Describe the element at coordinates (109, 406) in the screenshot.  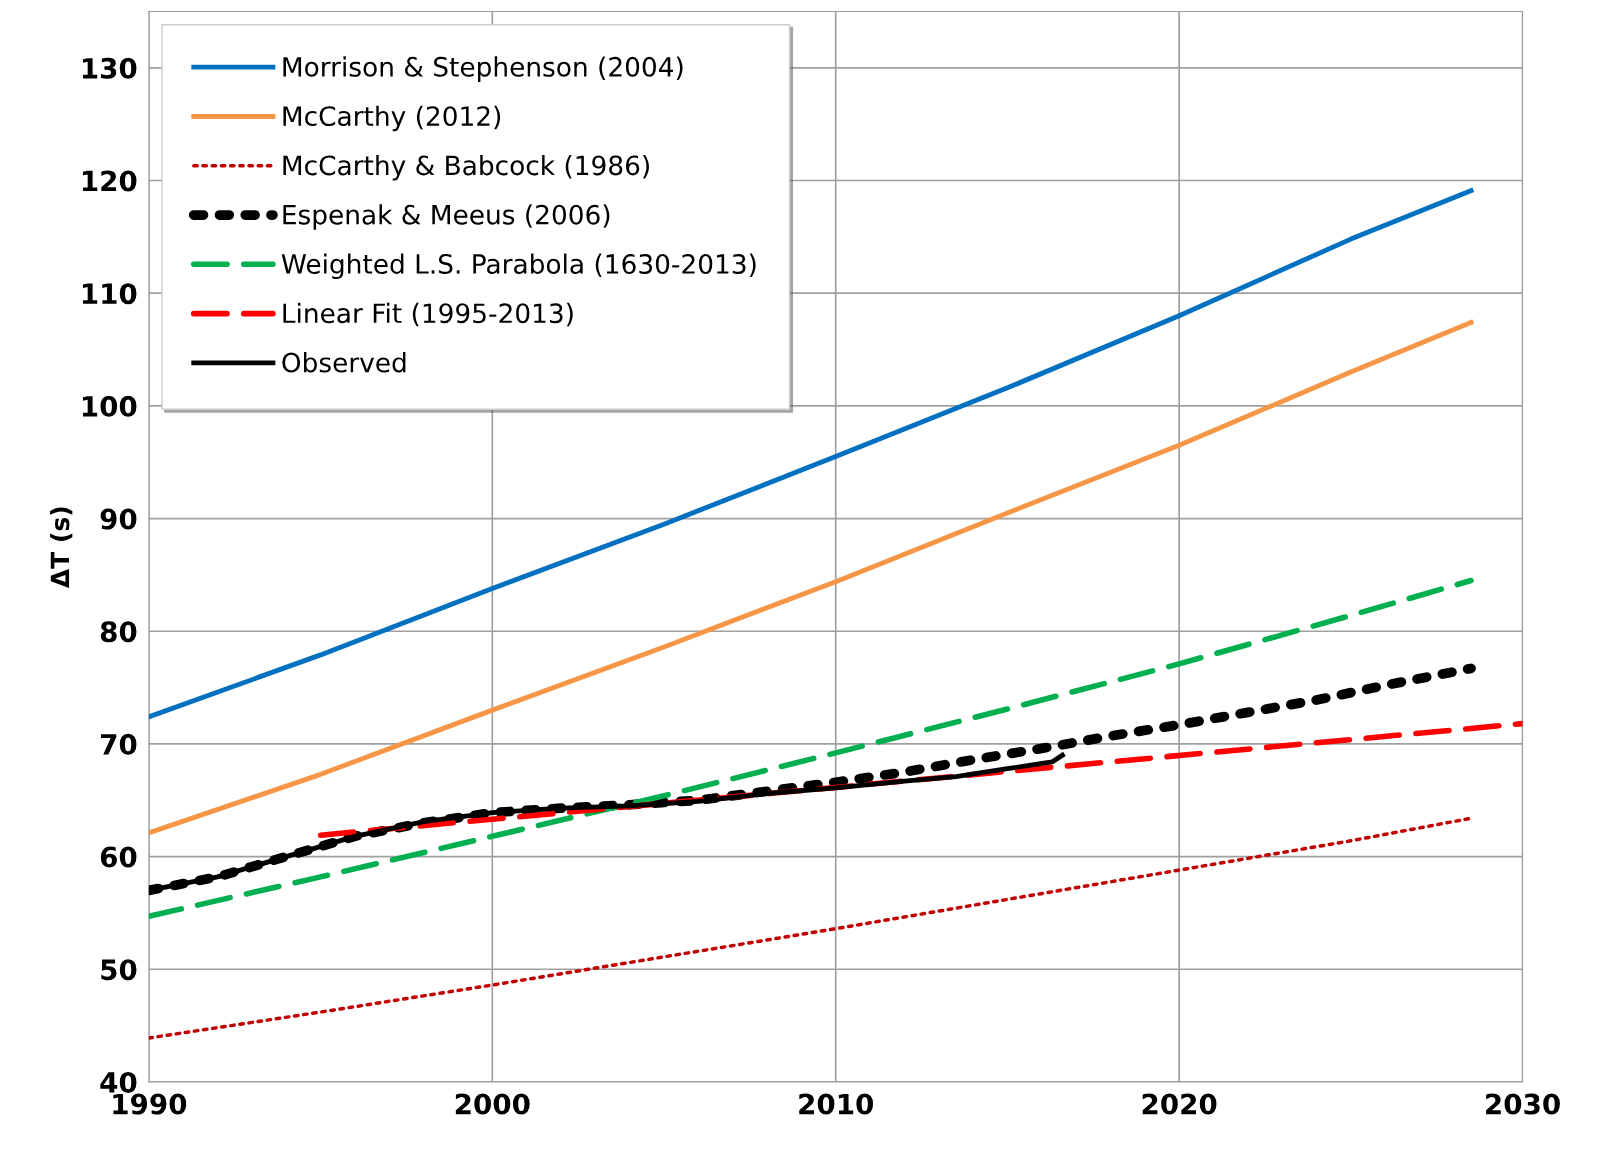
I see `y-tick-label: 100` at that location.